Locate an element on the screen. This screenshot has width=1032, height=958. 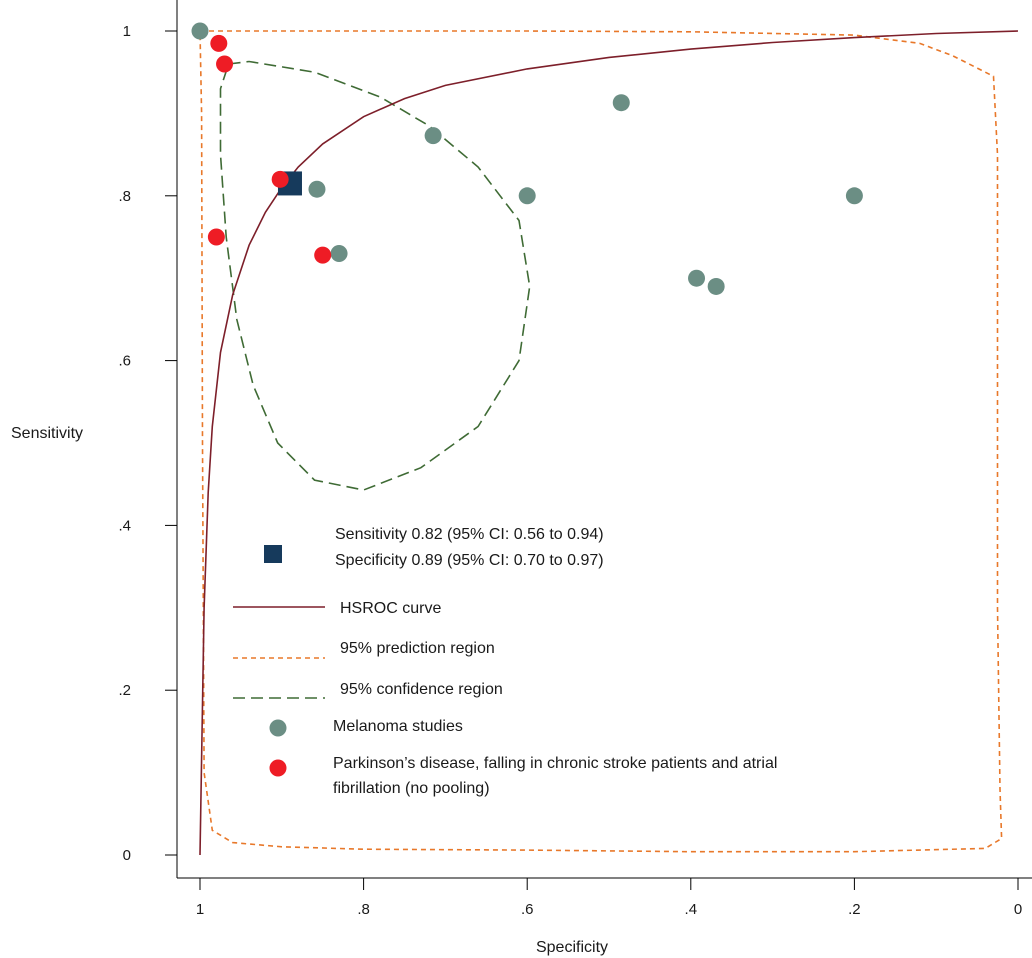
legend-melanoma-label: Melanoma studies is located at coordinates (398, 726).